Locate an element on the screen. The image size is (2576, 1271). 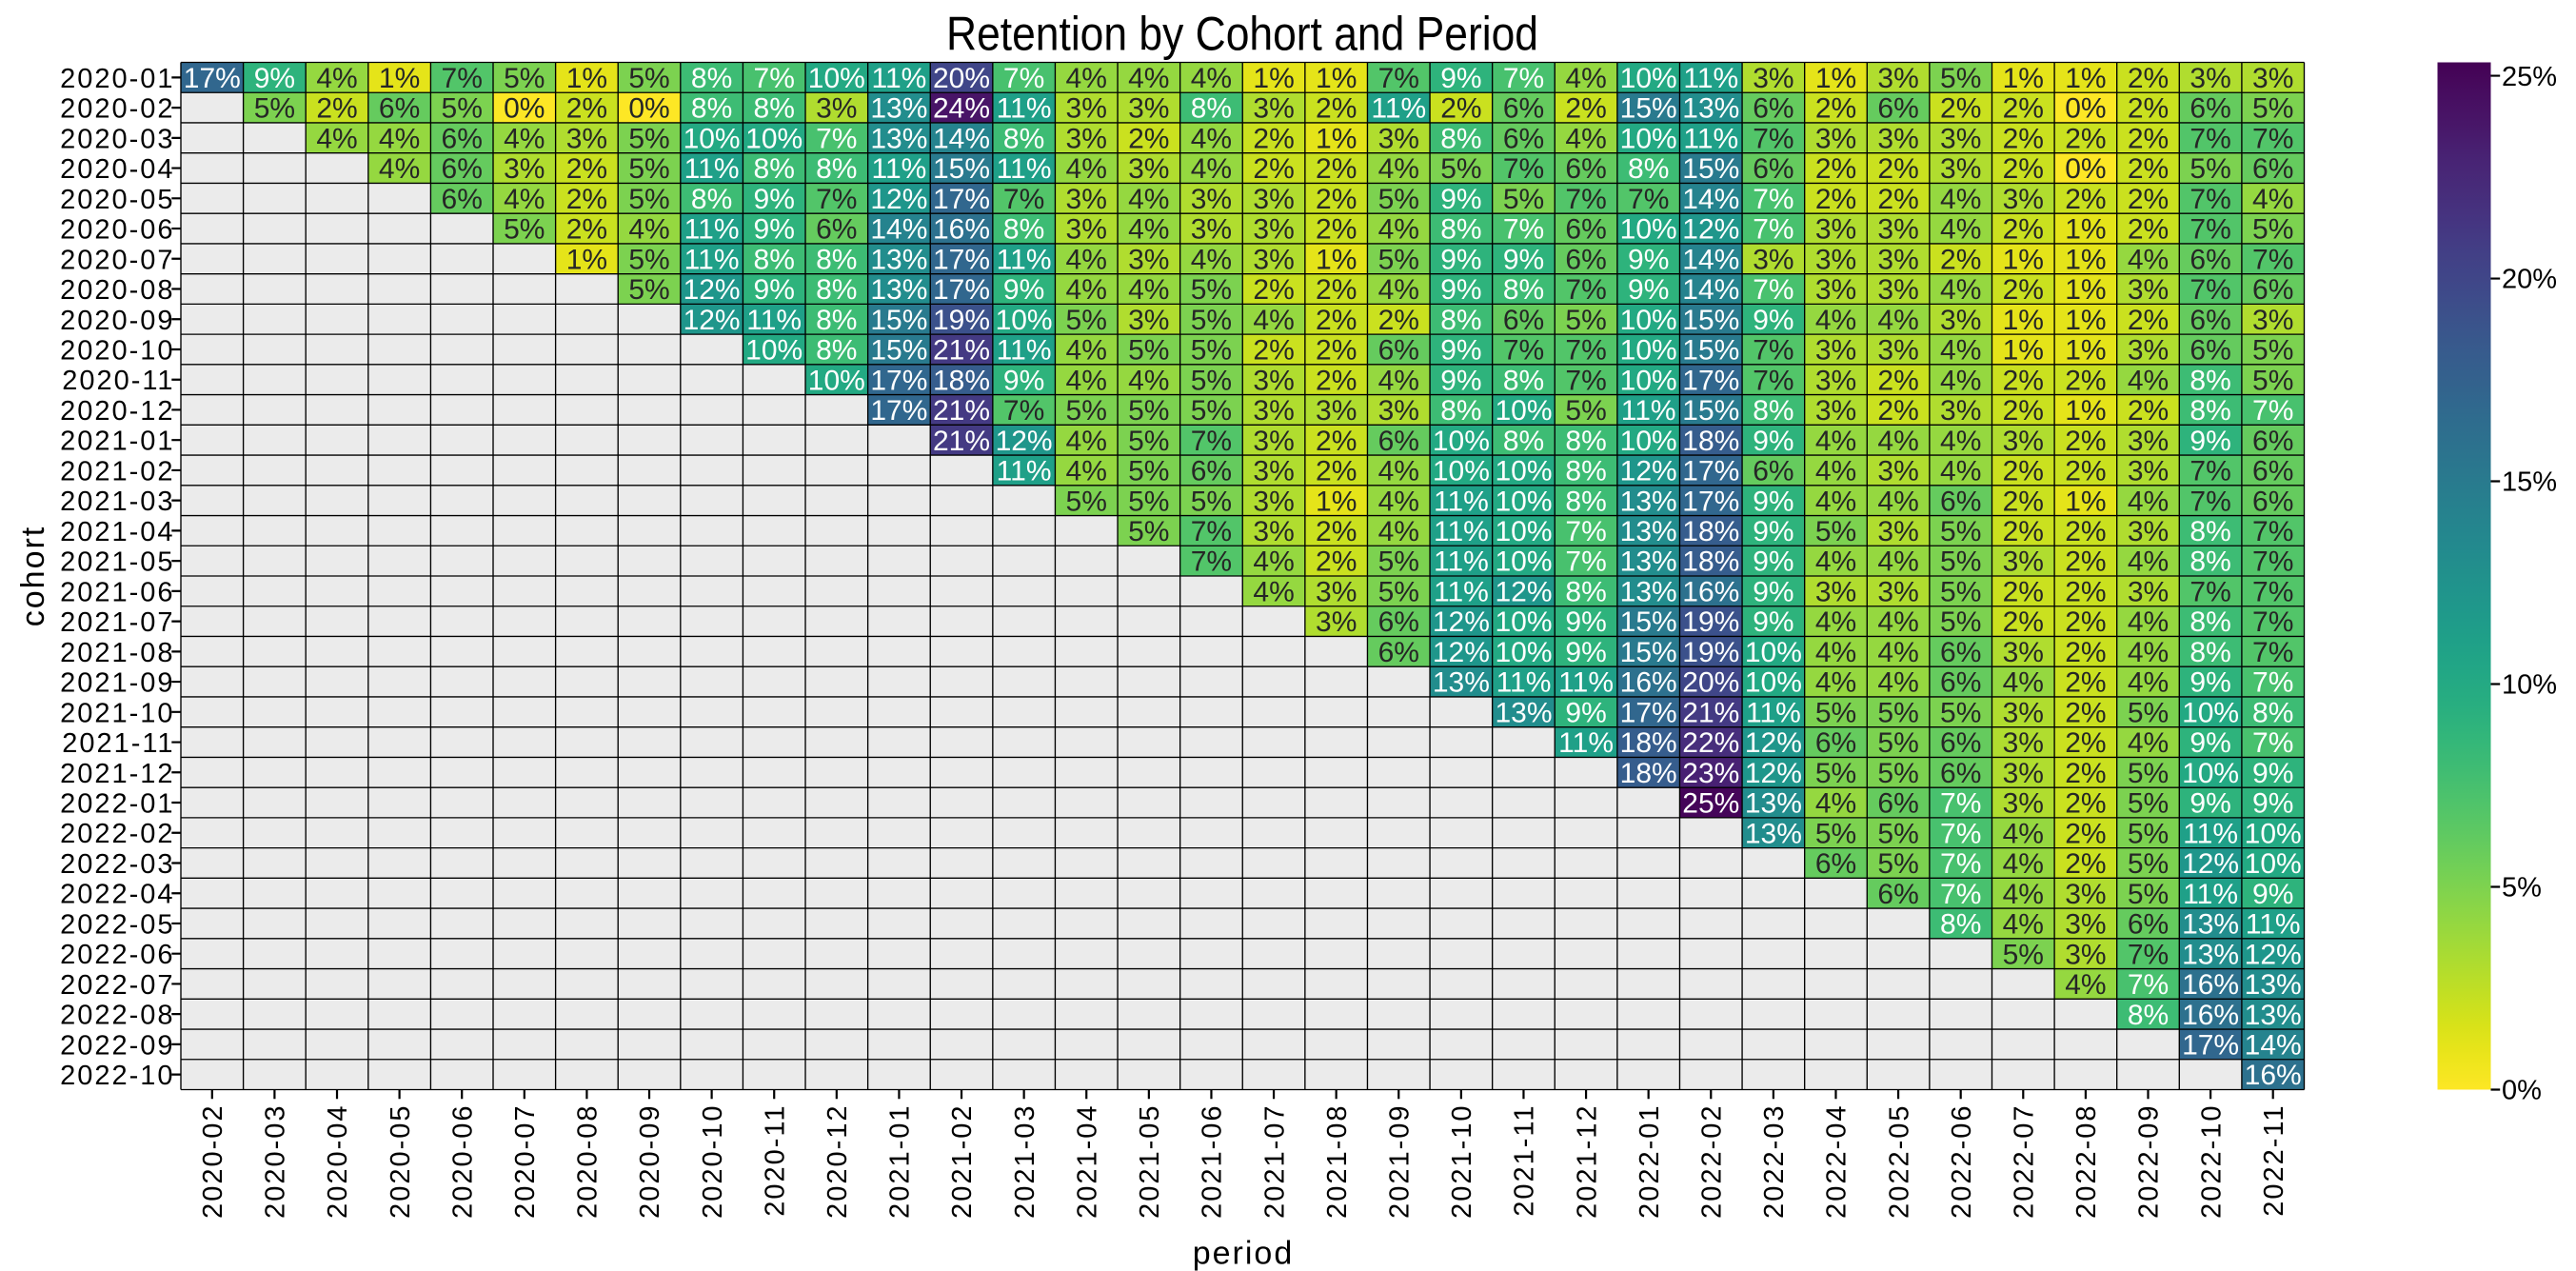
svg-text: 14% is located at coordinates (2273, 1046).